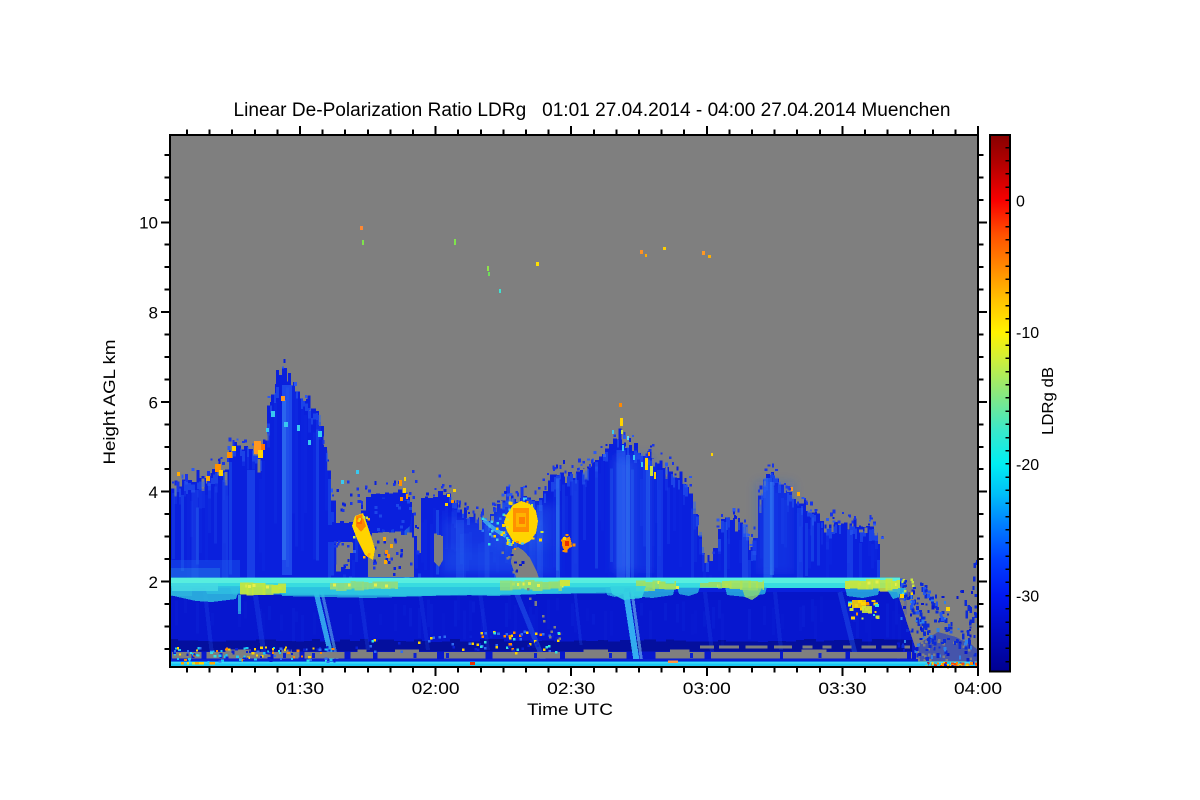  I want to click on svg-text: 0, so click(1020, 201).